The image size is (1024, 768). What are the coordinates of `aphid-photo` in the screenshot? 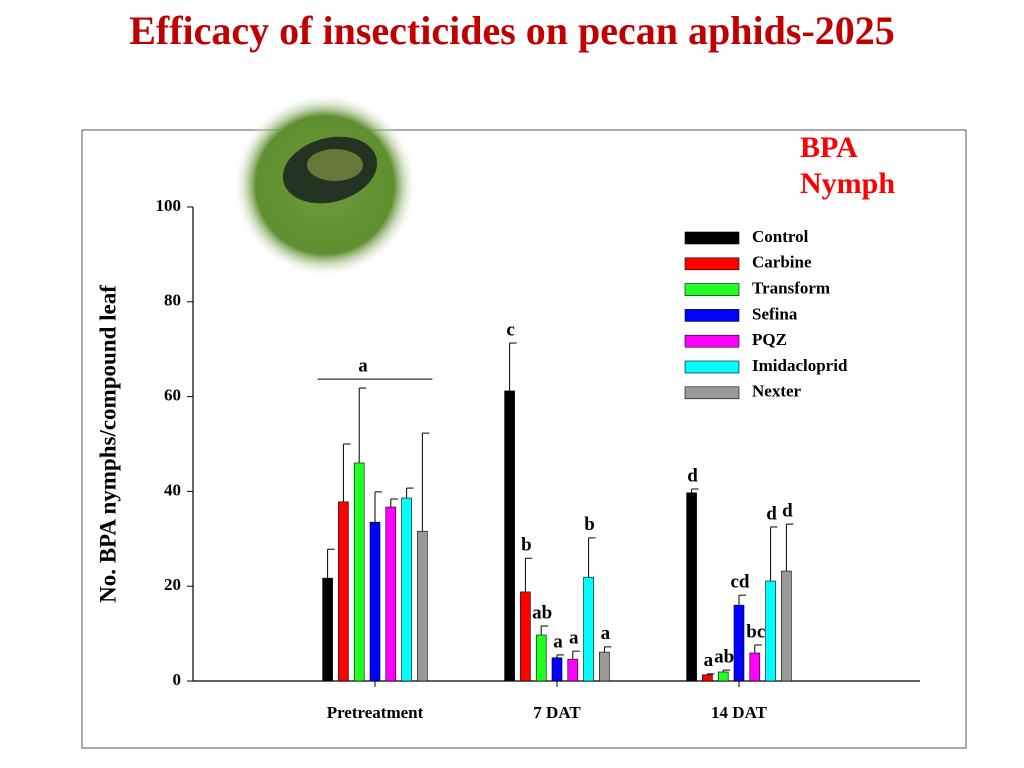 It's located at (325, 185).